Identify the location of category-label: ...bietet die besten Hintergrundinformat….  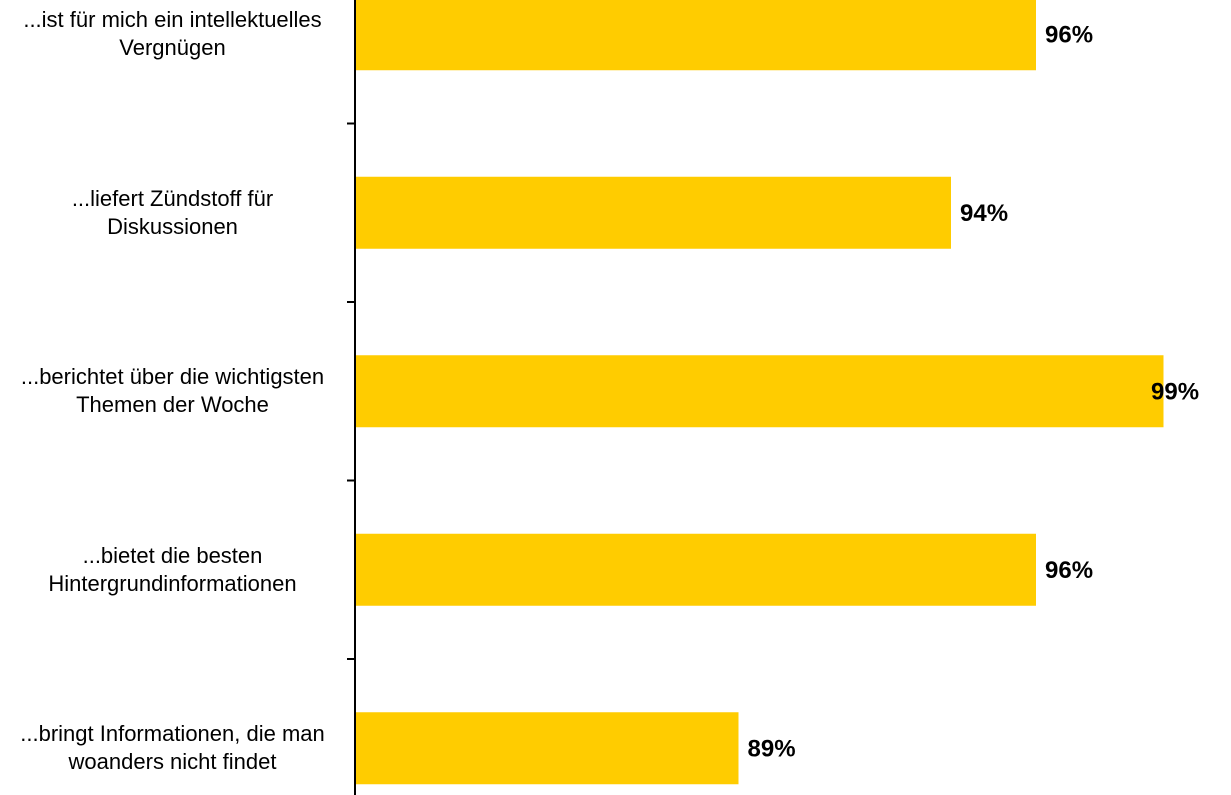
(172, 569).